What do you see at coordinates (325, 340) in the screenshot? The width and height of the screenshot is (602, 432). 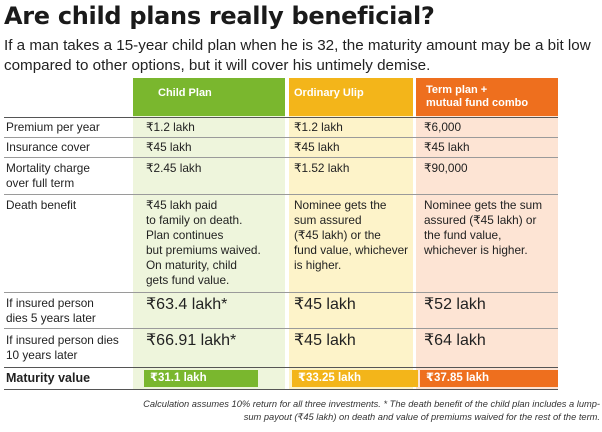 I see `cell-ulip-dies-10-years: ₹45 lakh` at bounding box center [325, 340].